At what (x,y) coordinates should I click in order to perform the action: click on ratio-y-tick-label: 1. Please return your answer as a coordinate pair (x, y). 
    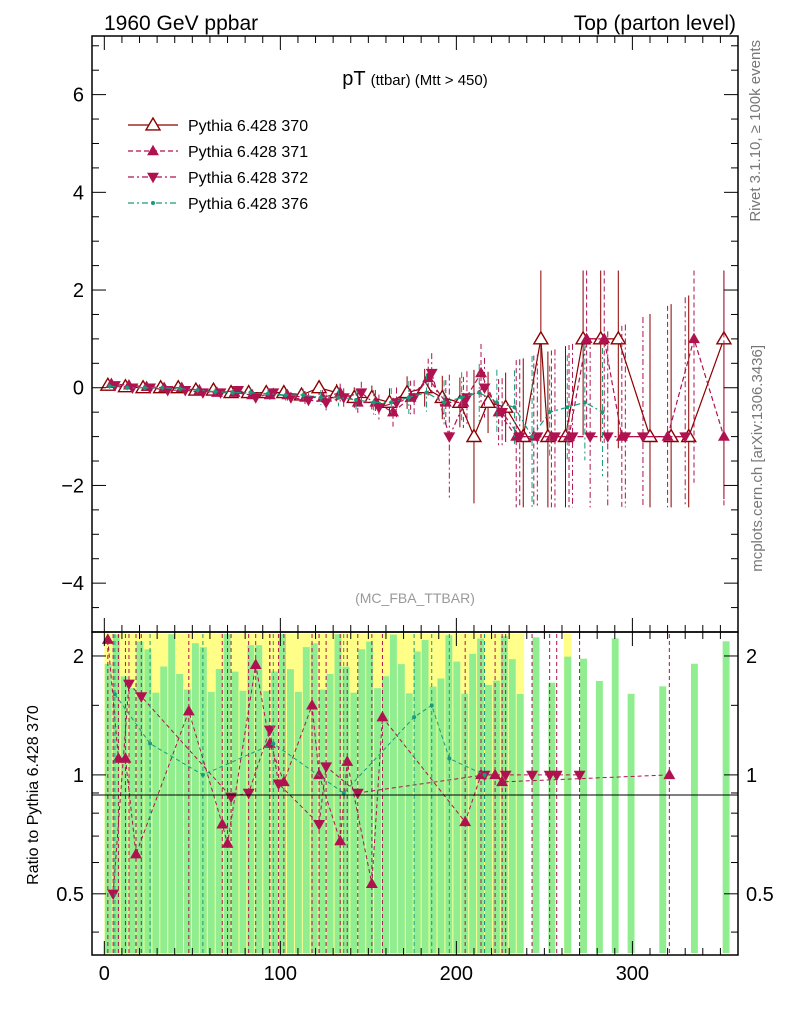
    Looking at the image, I should click on (78, 776).